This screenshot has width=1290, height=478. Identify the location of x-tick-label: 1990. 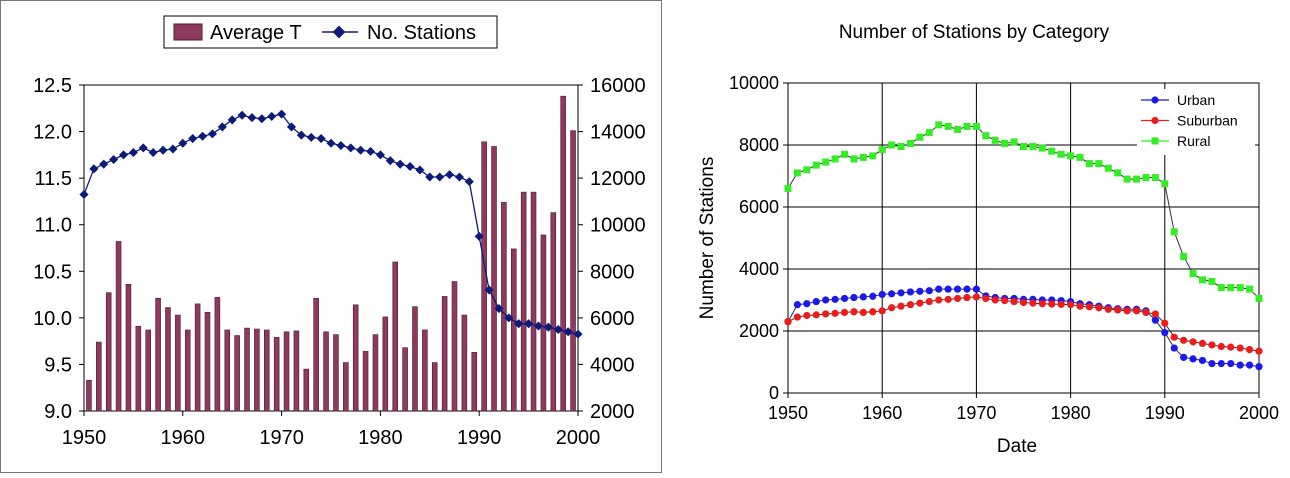
(479, 438).